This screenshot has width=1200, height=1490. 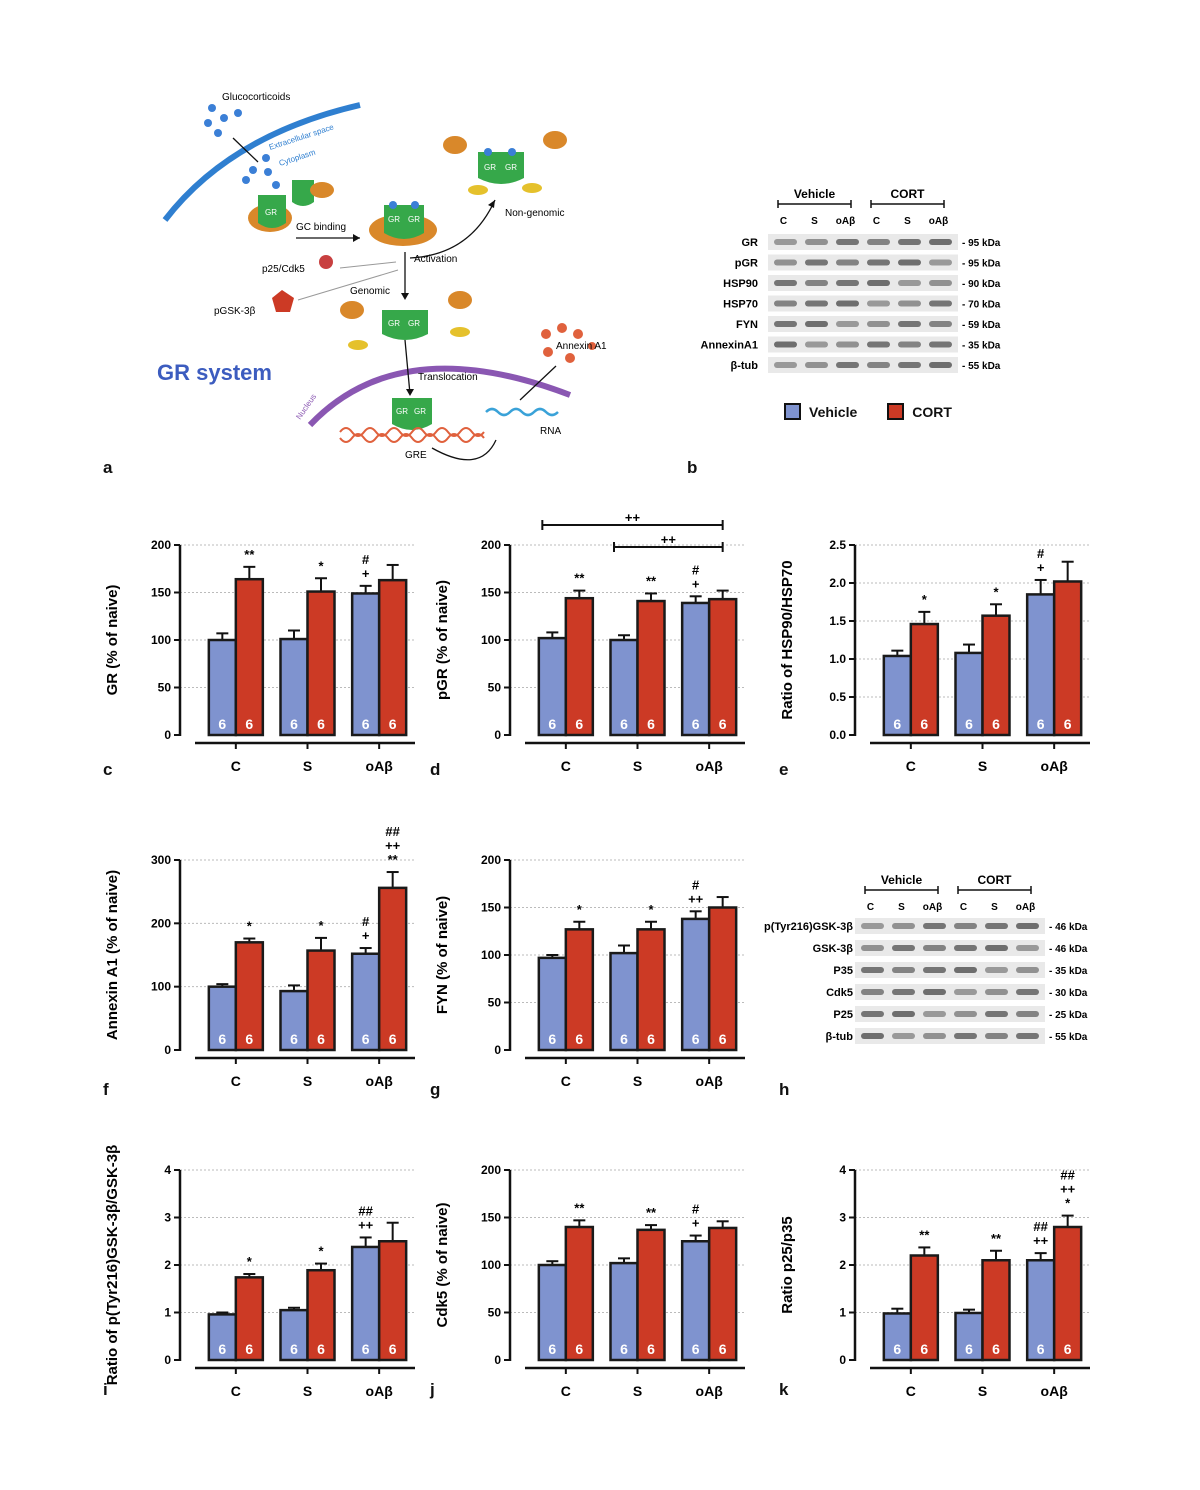 What do you see at coordinates (696, 1223) in the screenshot?
I see `significance-marker: +` at bounding box center [696, 1223].